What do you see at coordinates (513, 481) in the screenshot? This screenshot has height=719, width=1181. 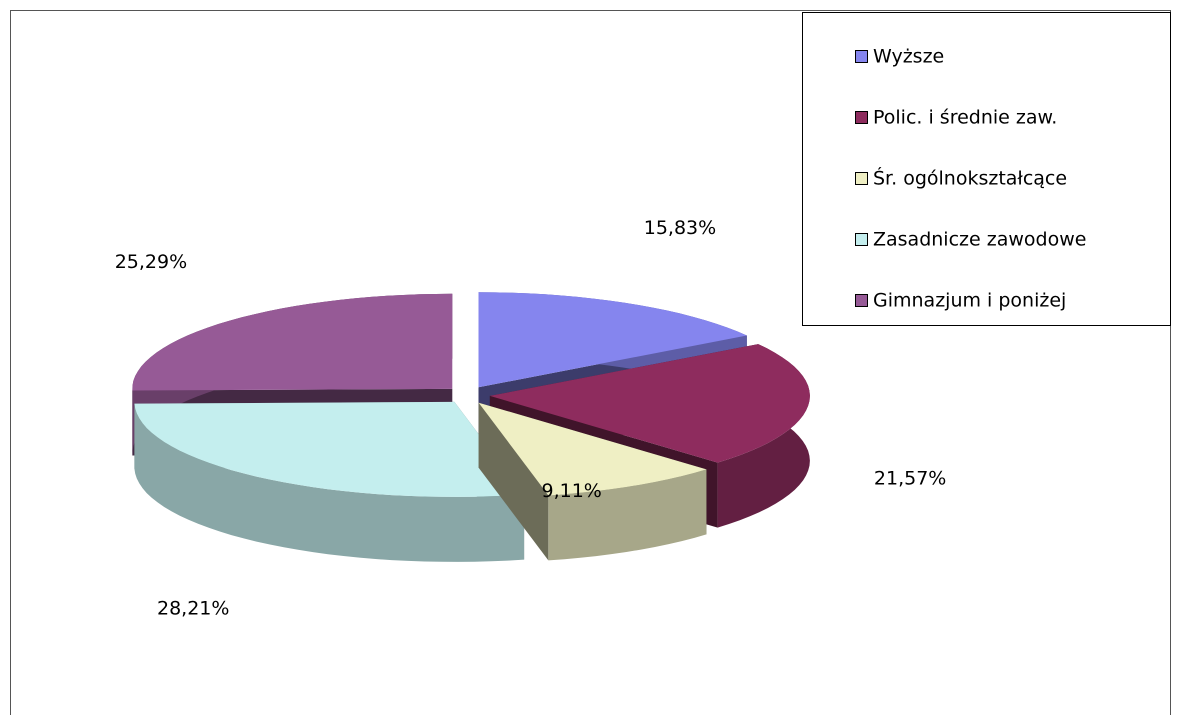 I see `slice-edge` at bounding box center [513, 481].